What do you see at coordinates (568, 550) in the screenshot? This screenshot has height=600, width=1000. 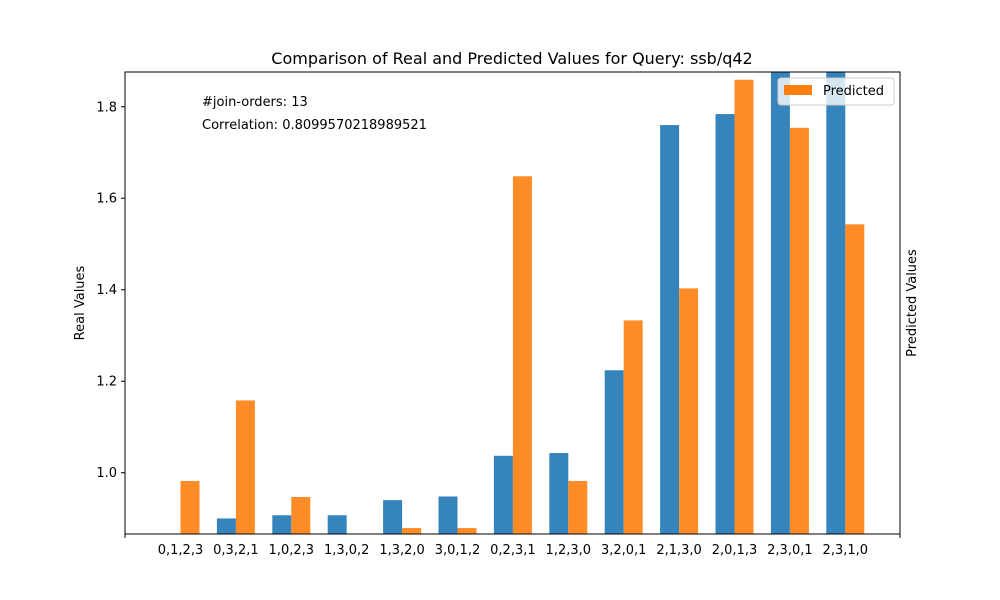 I see `x-tick-label-7: 1,2,3,0` at bounding box center [568, 550].